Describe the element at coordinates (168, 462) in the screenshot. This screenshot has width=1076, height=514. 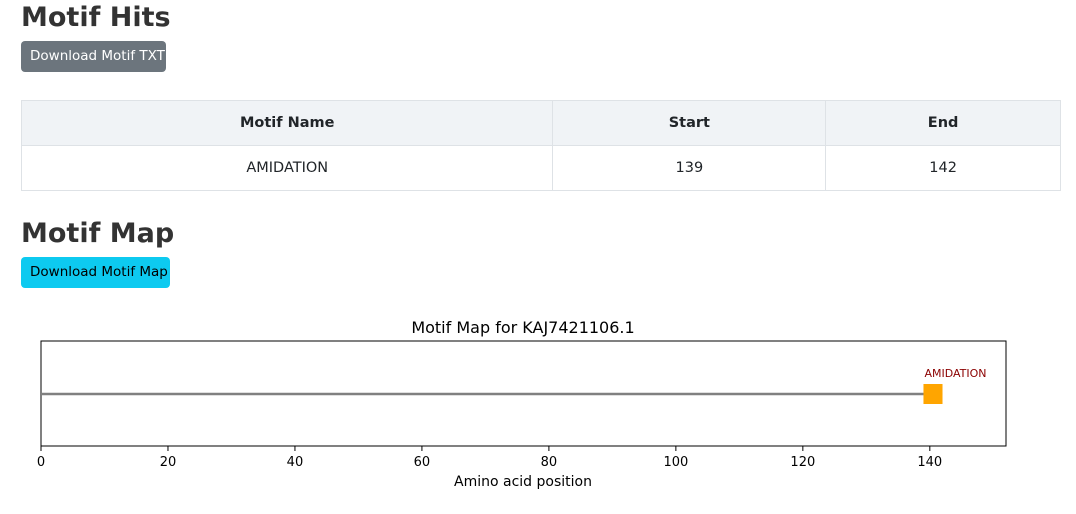
I see `x-tick-label: 20` at that location.